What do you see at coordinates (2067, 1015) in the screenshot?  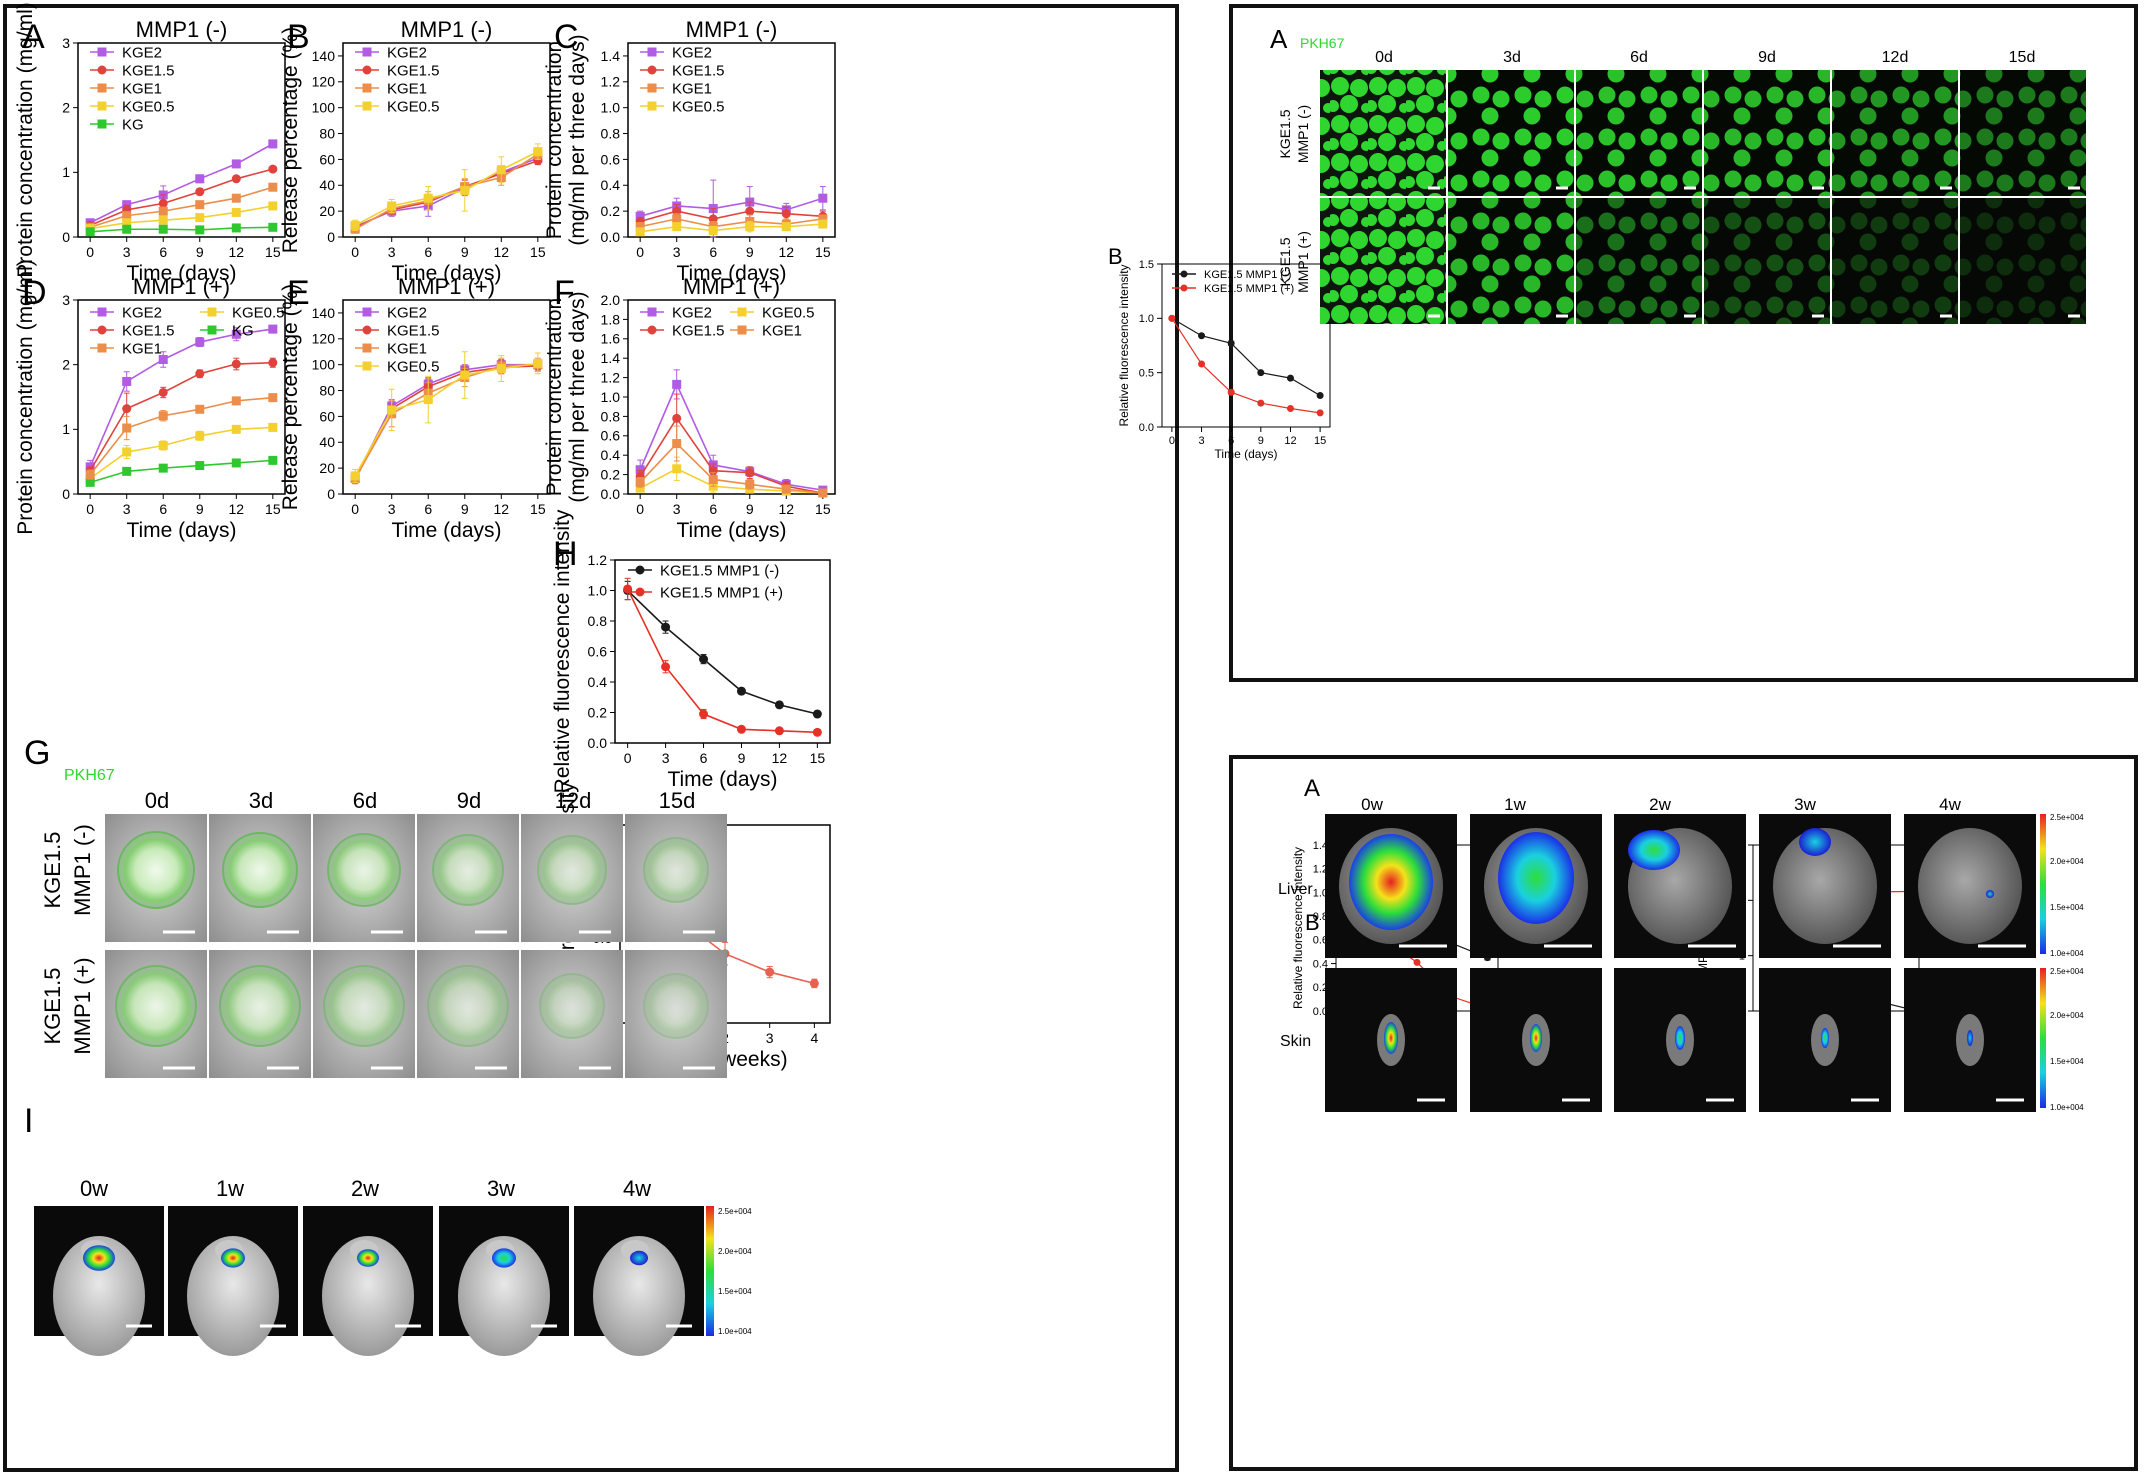 I see `rb-cbar2-tick-1: 2.0e+004` at bounding box center [2067, 1015].